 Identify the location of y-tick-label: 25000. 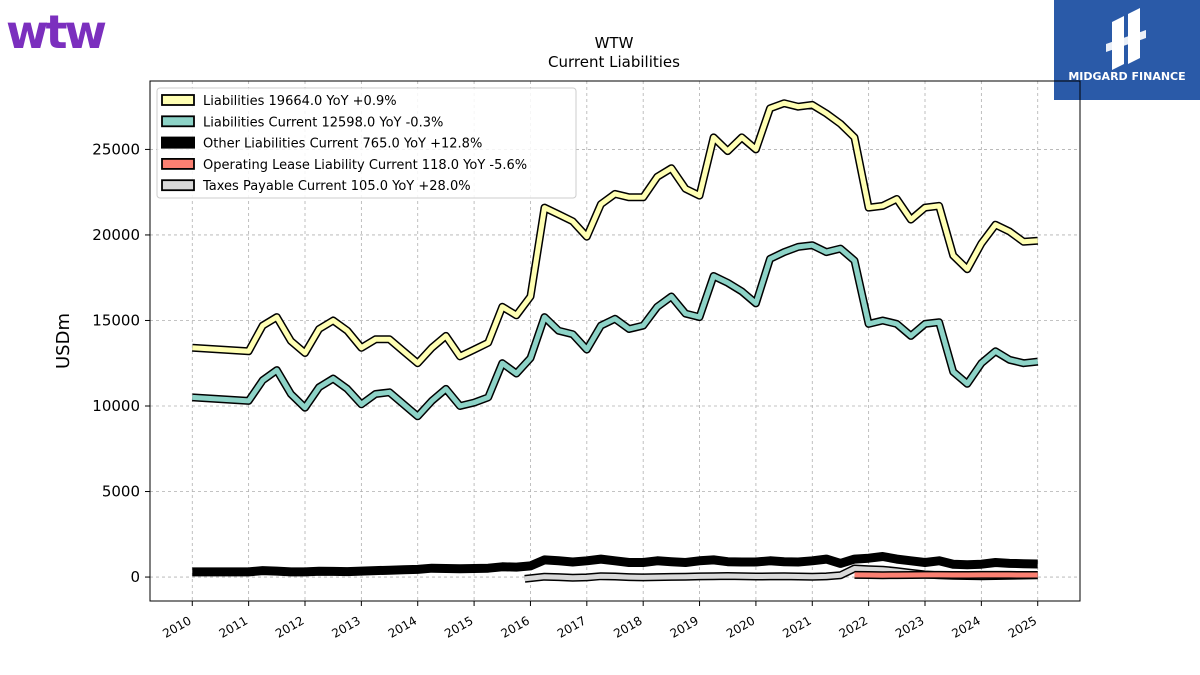
(116, 149).